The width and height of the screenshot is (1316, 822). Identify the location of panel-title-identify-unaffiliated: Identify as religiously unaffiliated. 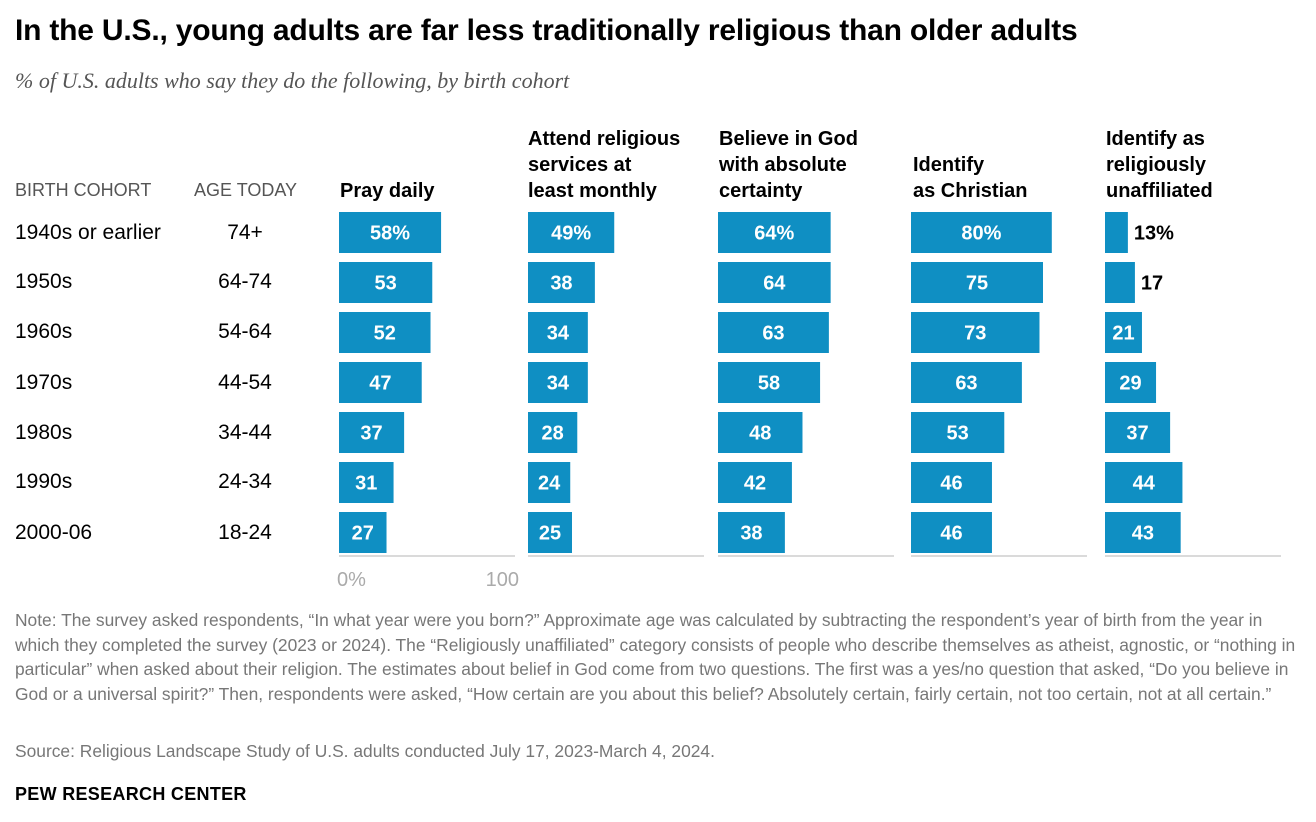
(1159, 165).